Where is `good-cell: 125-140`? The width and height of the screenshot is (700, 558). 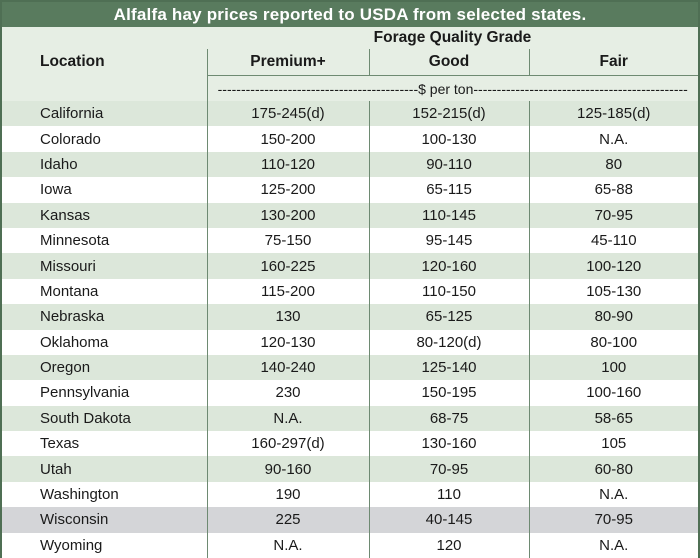
good-cell: 125-140 is located at coordinates (448, 367).